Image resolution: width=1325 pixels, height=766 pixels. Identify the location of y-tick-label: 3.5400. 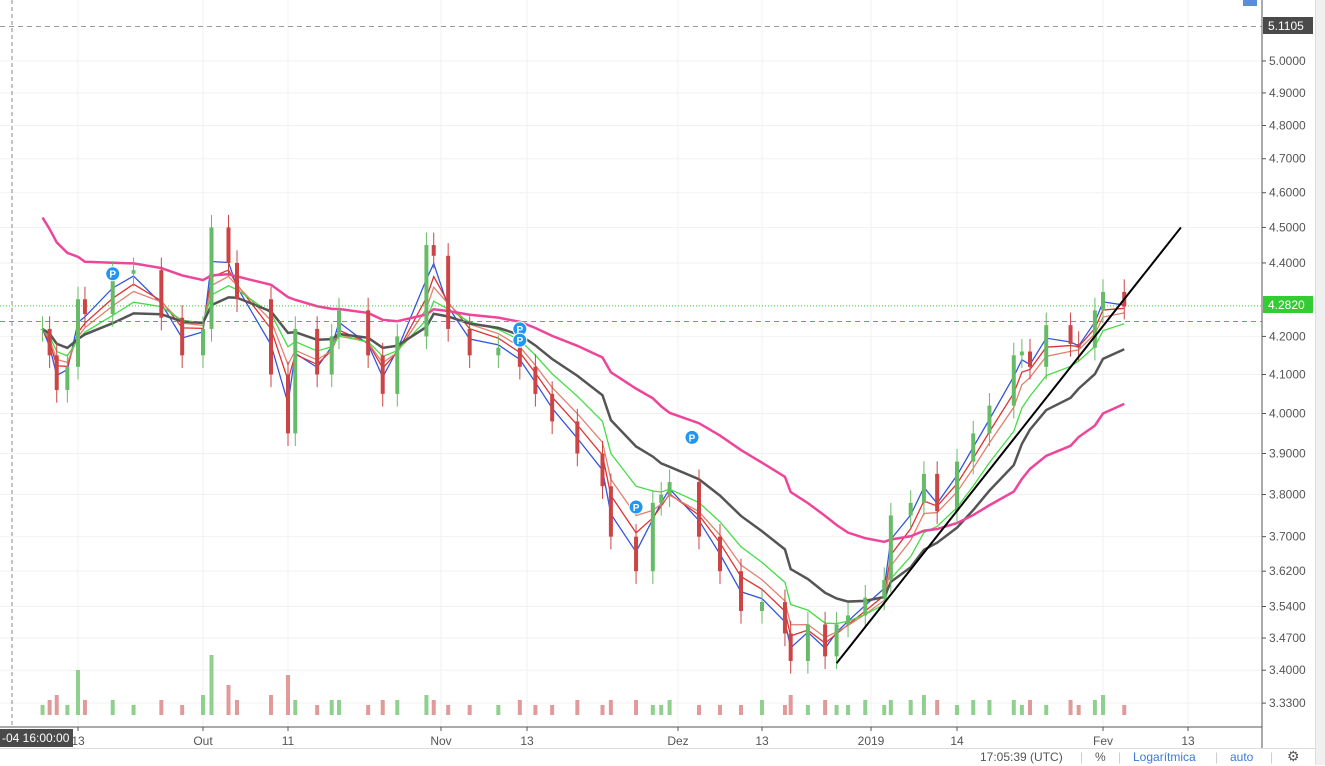
(1287, 606).